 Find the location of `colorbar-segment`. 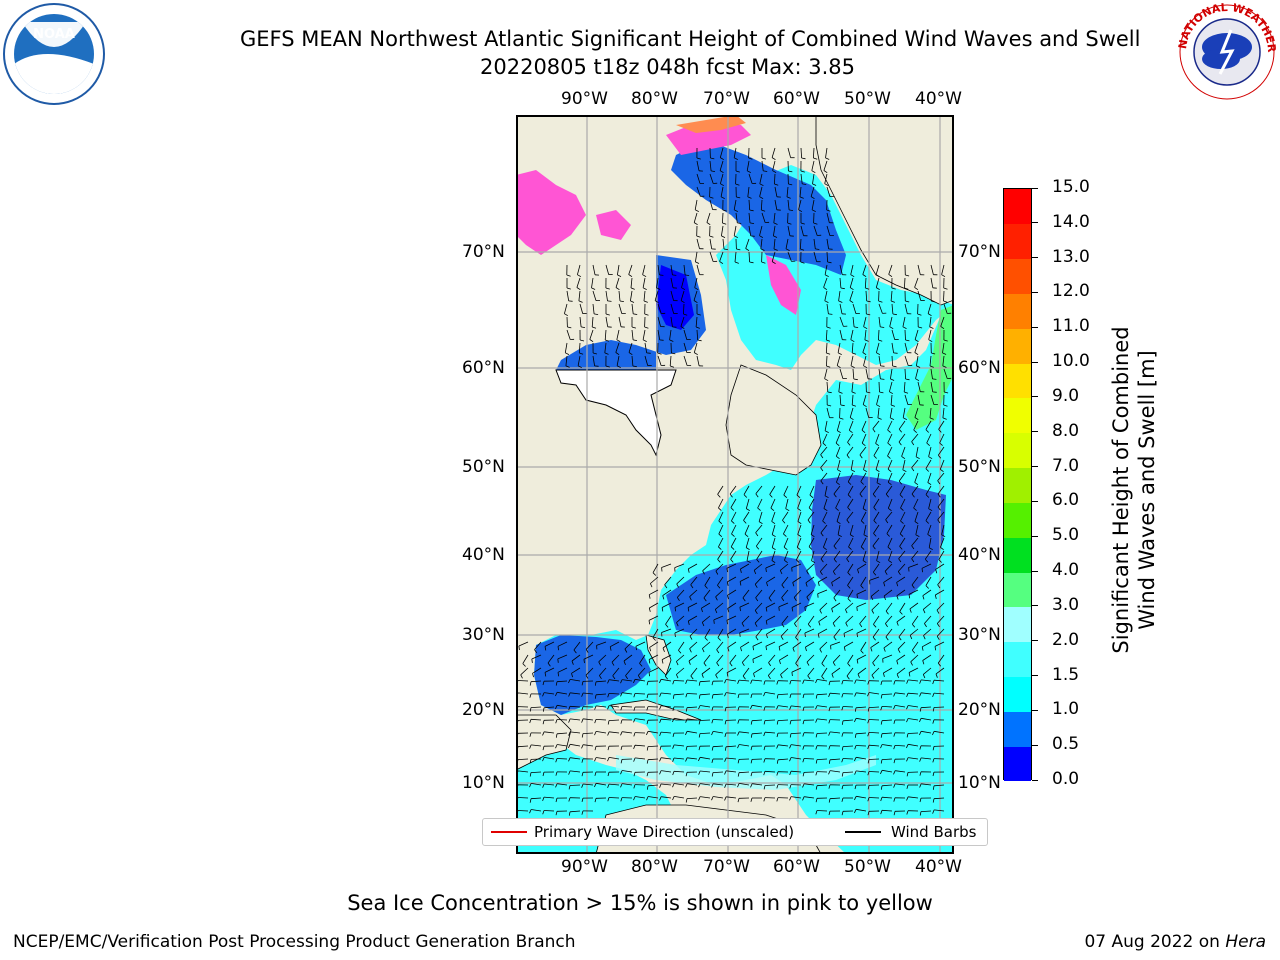

colorbar-segment is located at coordinates (1017, 659).